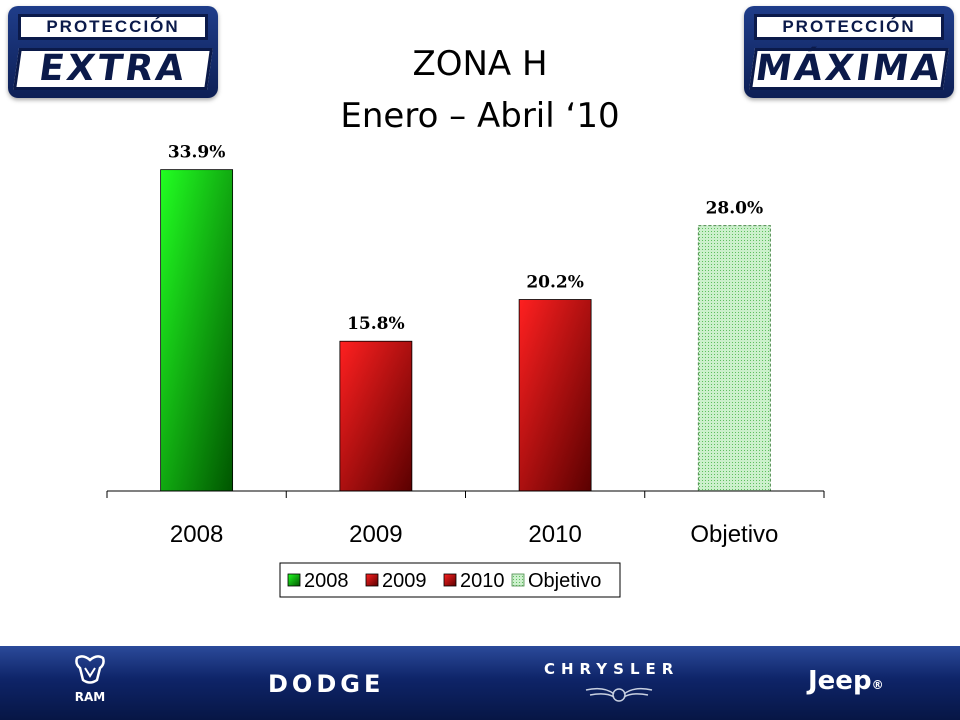 The width and height of the screenshot is (960, 720). What do you see at coordinates (376, 416) in the screenshot?
I see `bar-2009` at bounding box center [376, 416].